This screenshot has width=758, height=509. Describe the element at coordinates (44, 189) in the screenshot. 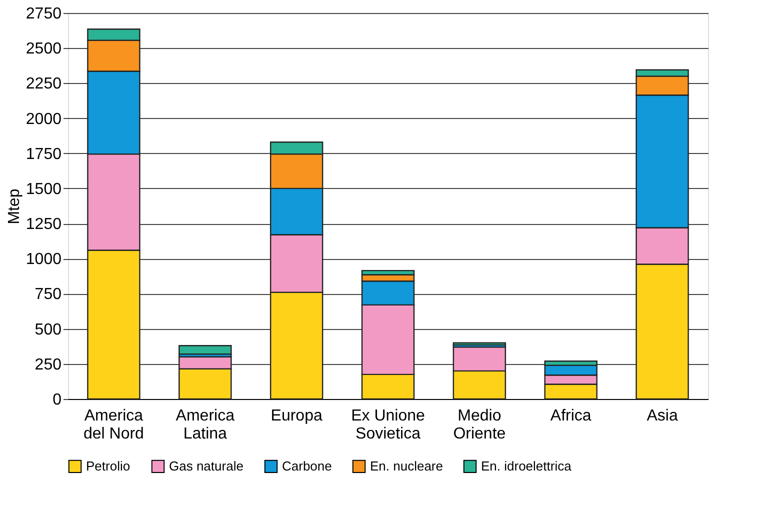

I see `y-tick-label: 1500` at that location.